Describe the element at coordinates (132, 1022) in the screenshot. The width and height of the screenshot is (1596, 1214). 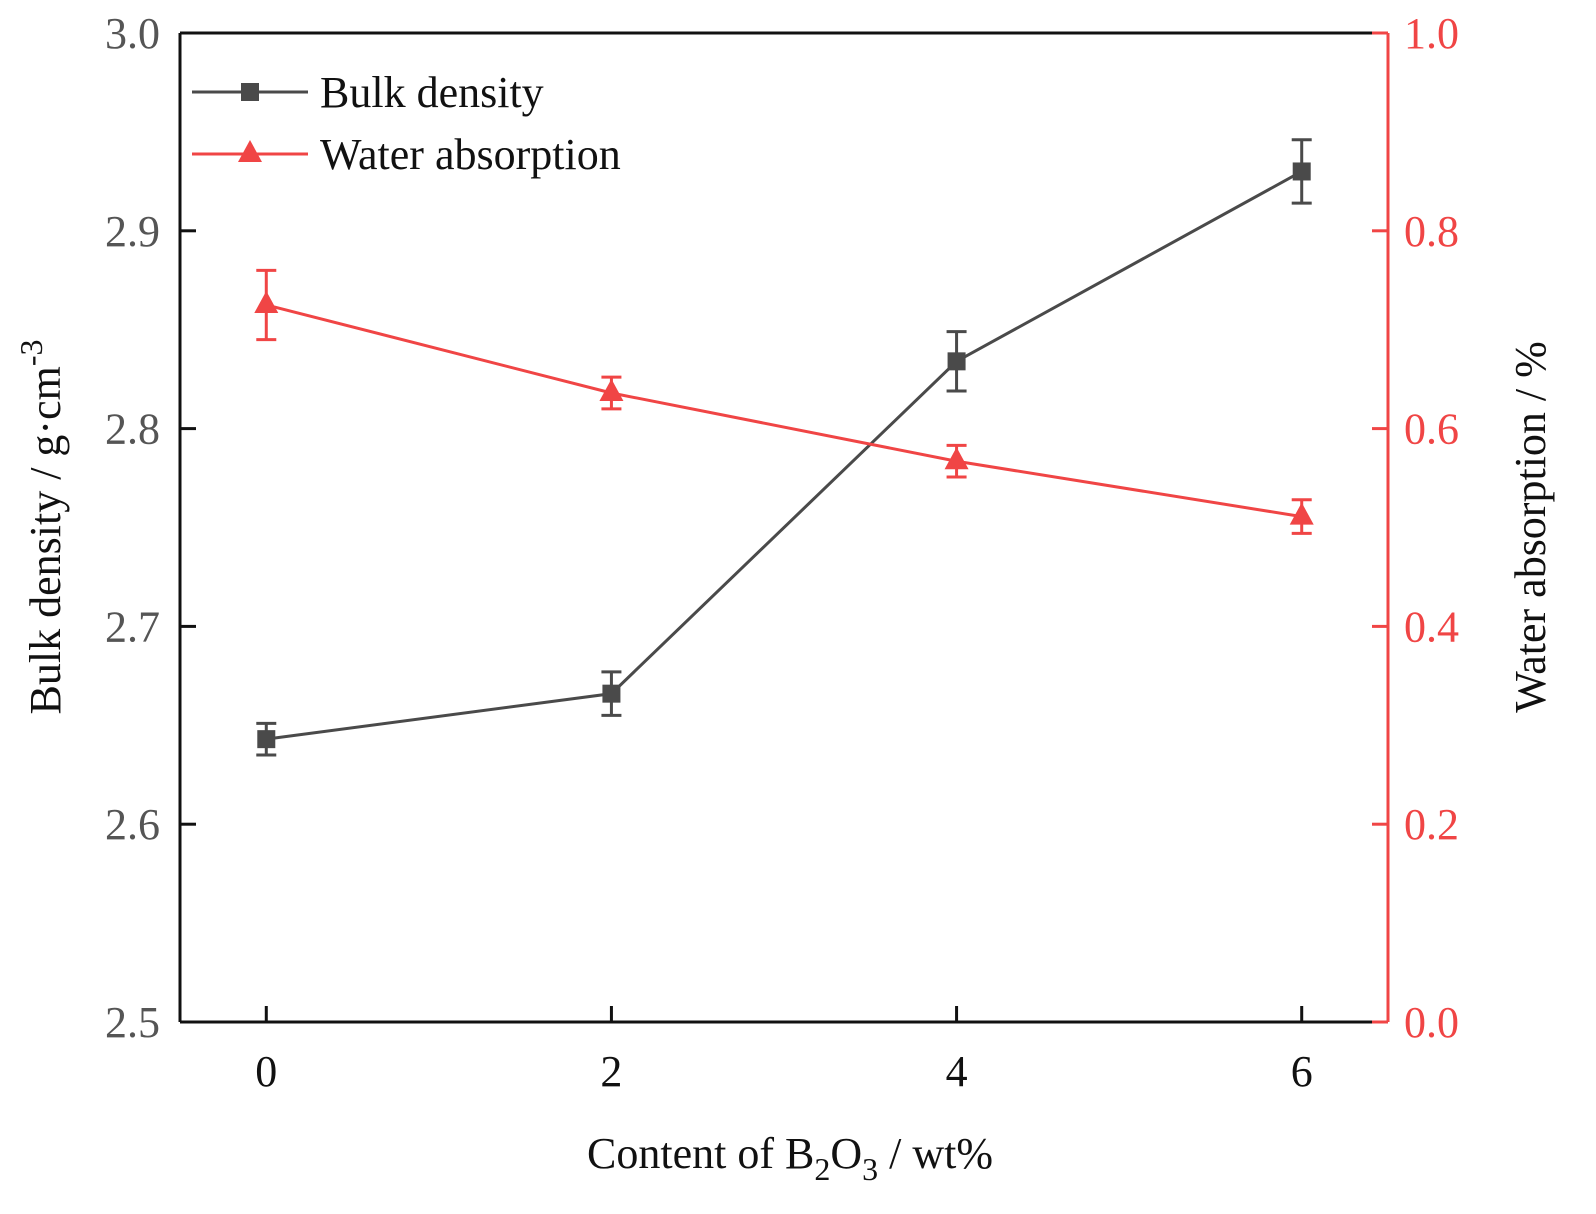
I see `left-tick-label: 2.5` at that location.